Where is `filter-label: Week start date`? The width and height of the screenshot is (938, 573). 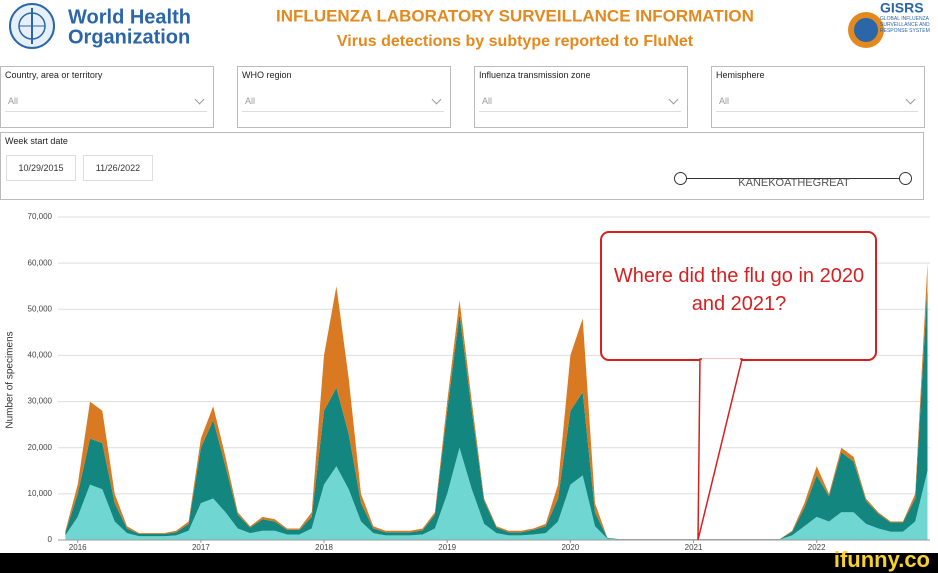
filter-label: Week start date is located at coordinates (36, 141).